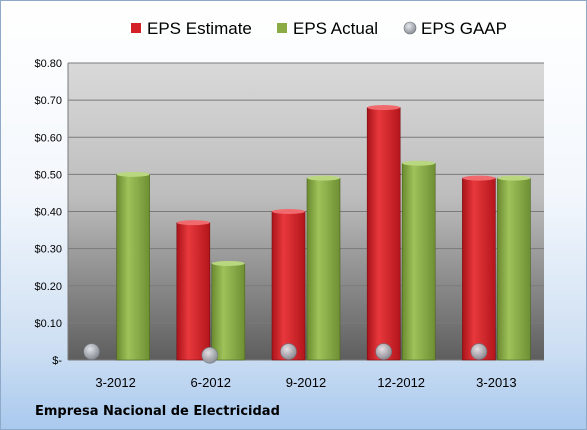 The height and width of the screenshot is (430, 587). I want to click on legend-eps-estimate-swatch, so click(136, 28).